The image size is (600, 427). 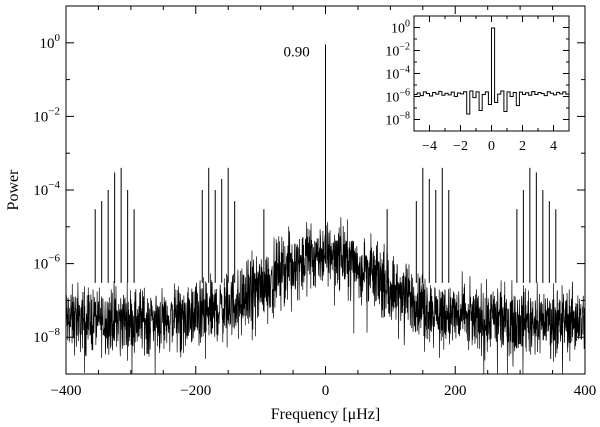 What do you see at coordinates (297, 52) in the screenshot?
I see `central-peak-annotation: 0.90` at bounding box center [297, 52].